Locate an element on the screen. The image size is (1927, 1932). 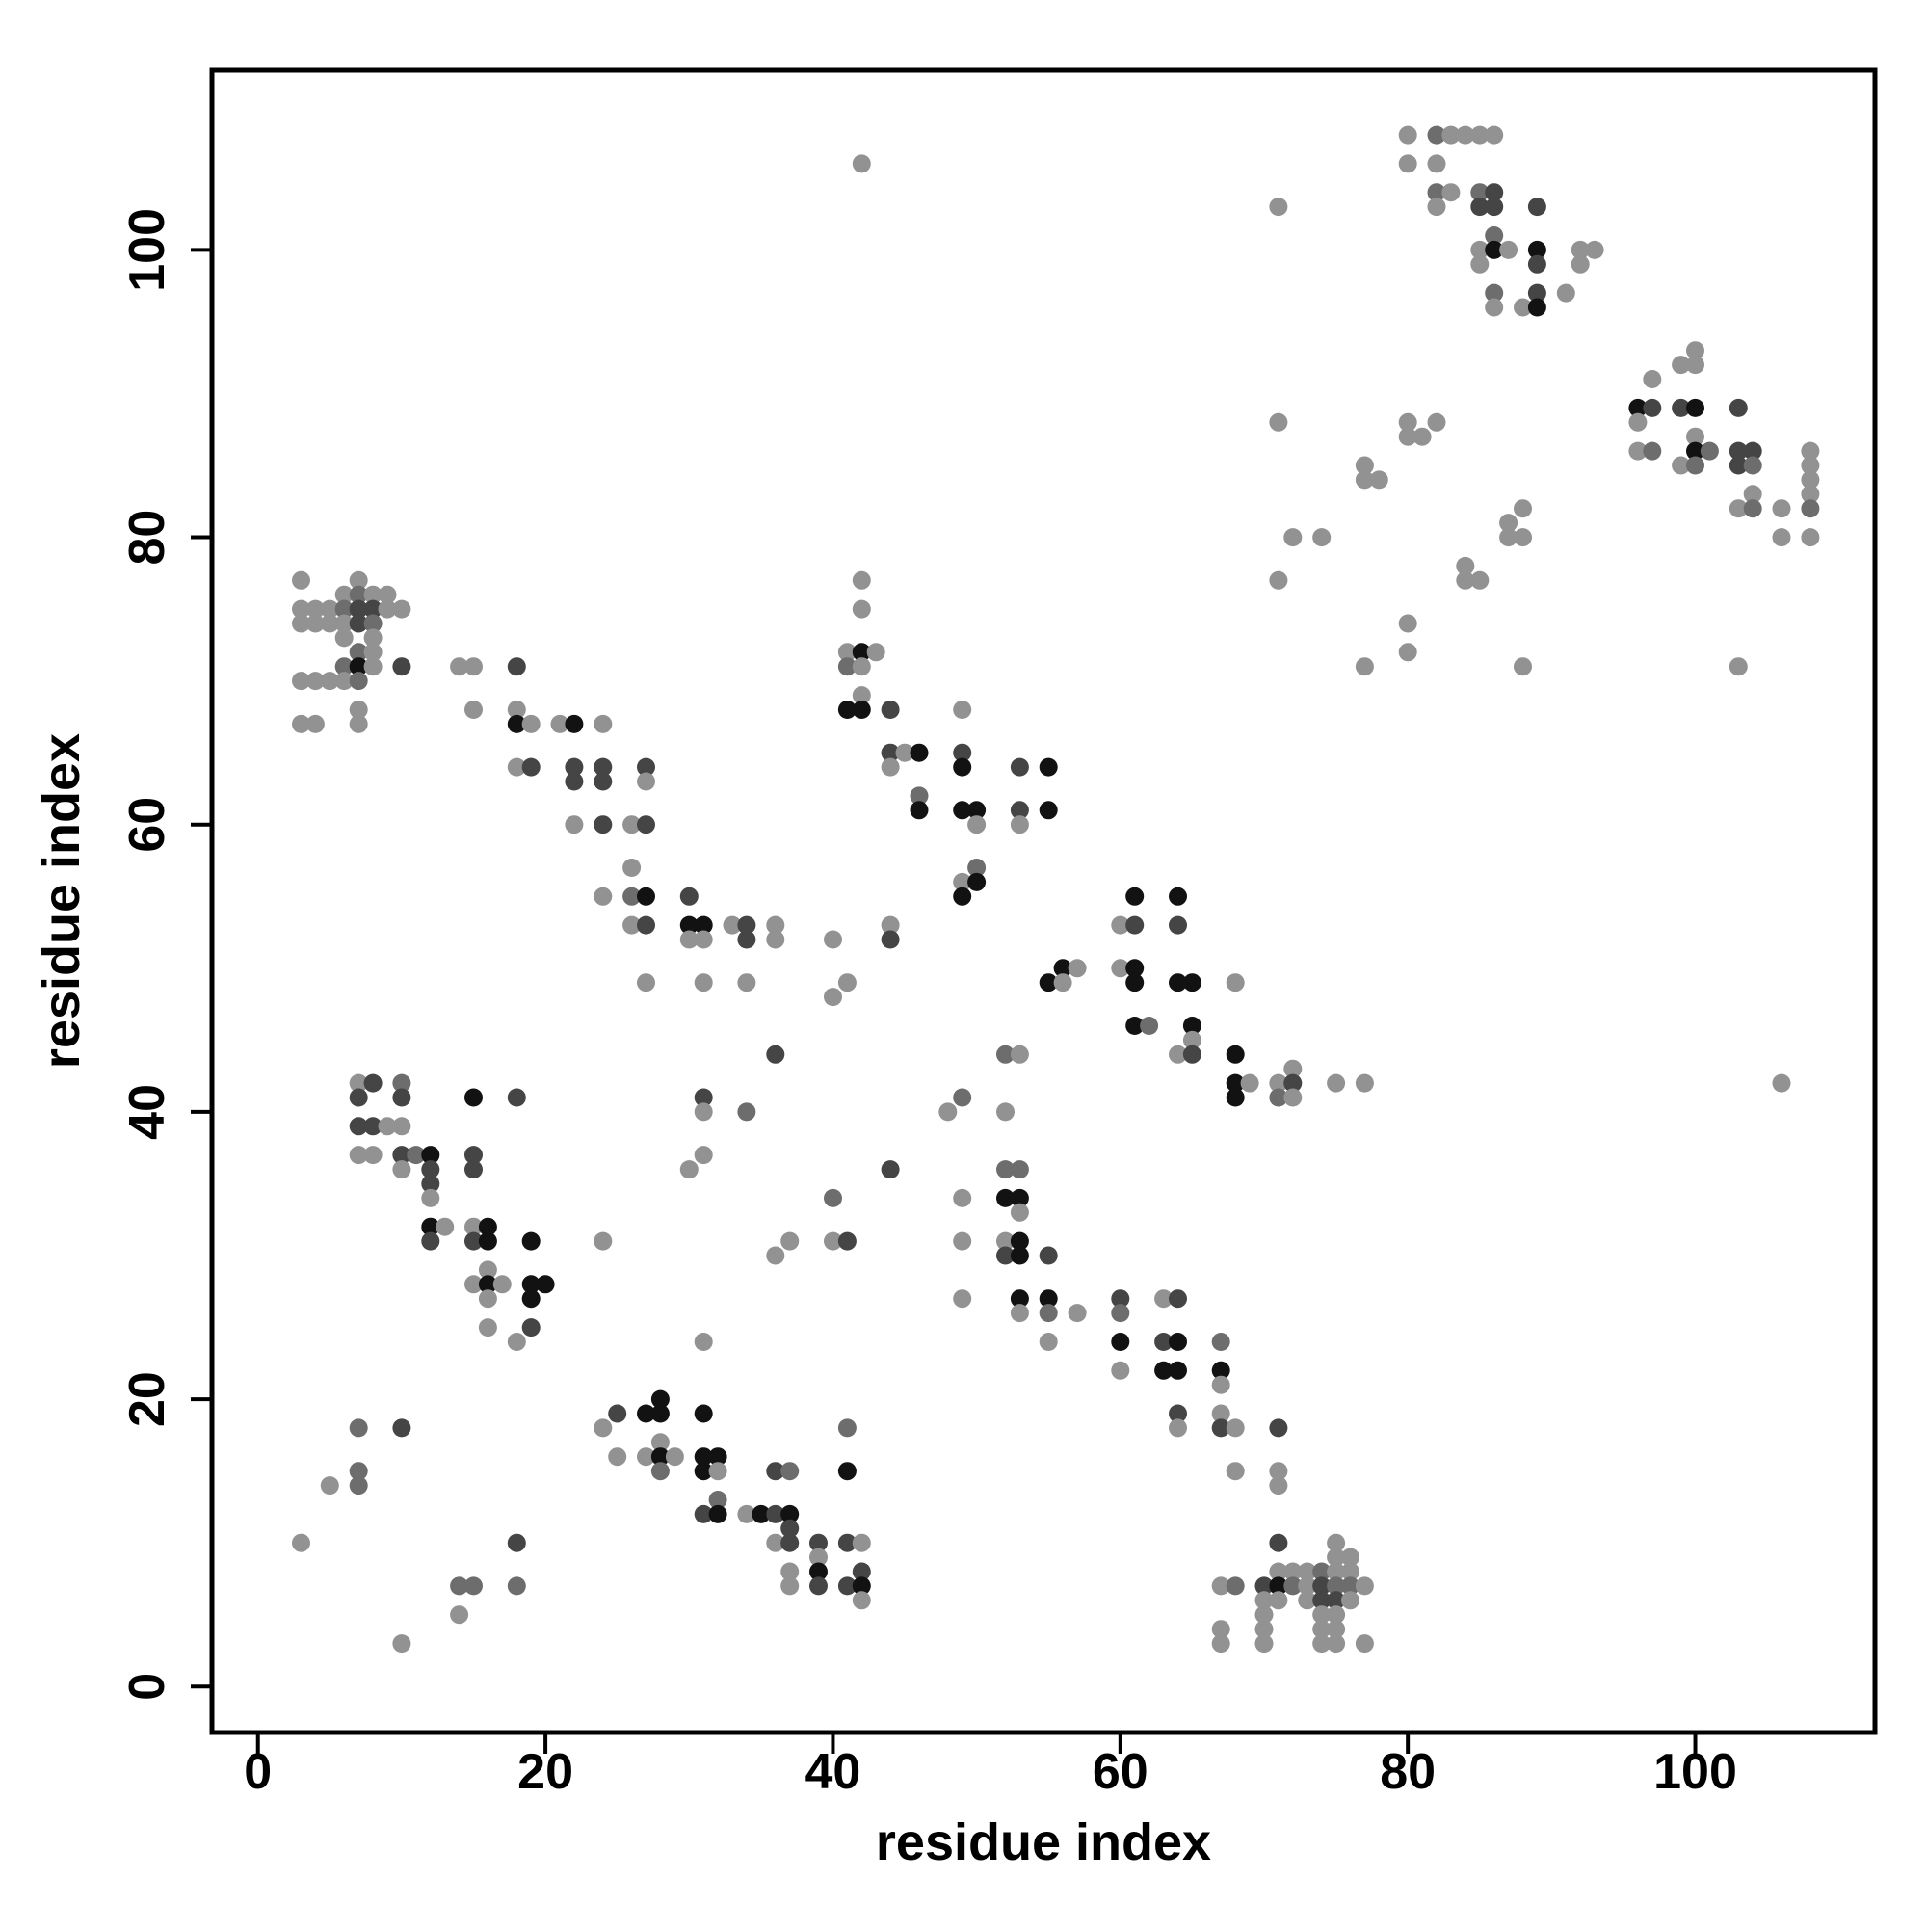
y-axis: 0 20 40 60 80 100 is located at coordinates (165, 954).